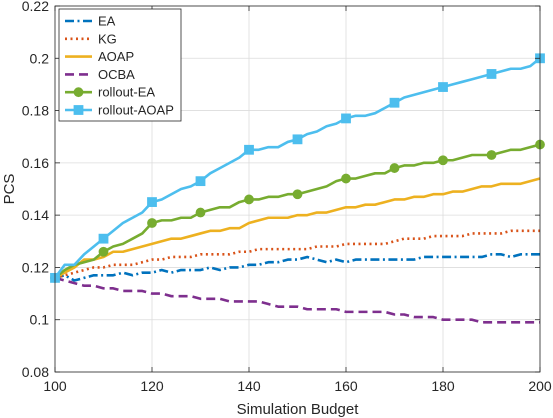 The height and width of the screenshot is (418, 553). Describe the element at coordinates (298, 409) in the screenshot. I see `x-axis-title: Simulation Budget` at that location.